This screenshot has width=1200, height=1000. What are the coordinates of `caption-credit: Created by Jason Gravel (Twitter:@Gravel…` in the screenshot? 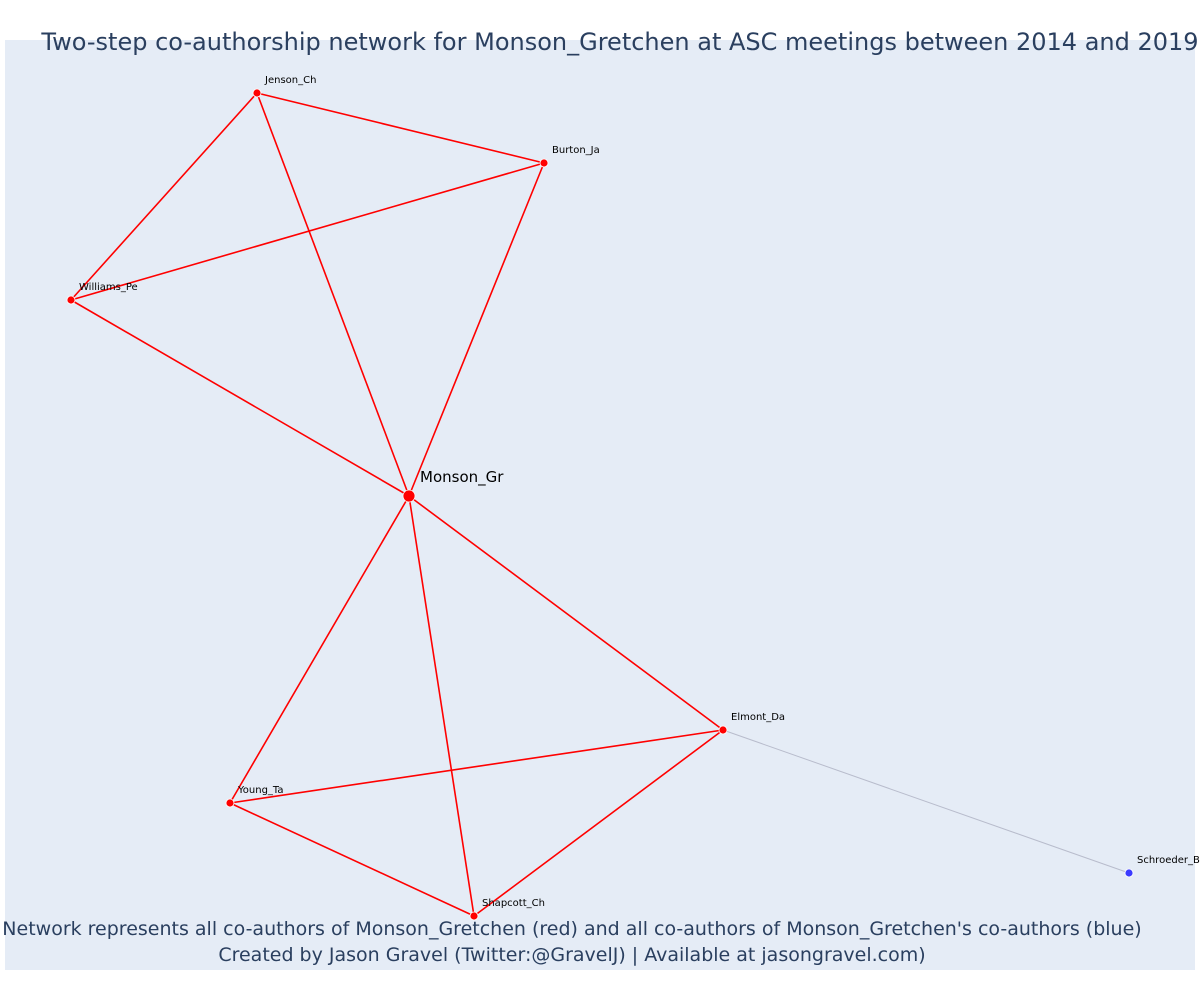 It's located at (572, 955).